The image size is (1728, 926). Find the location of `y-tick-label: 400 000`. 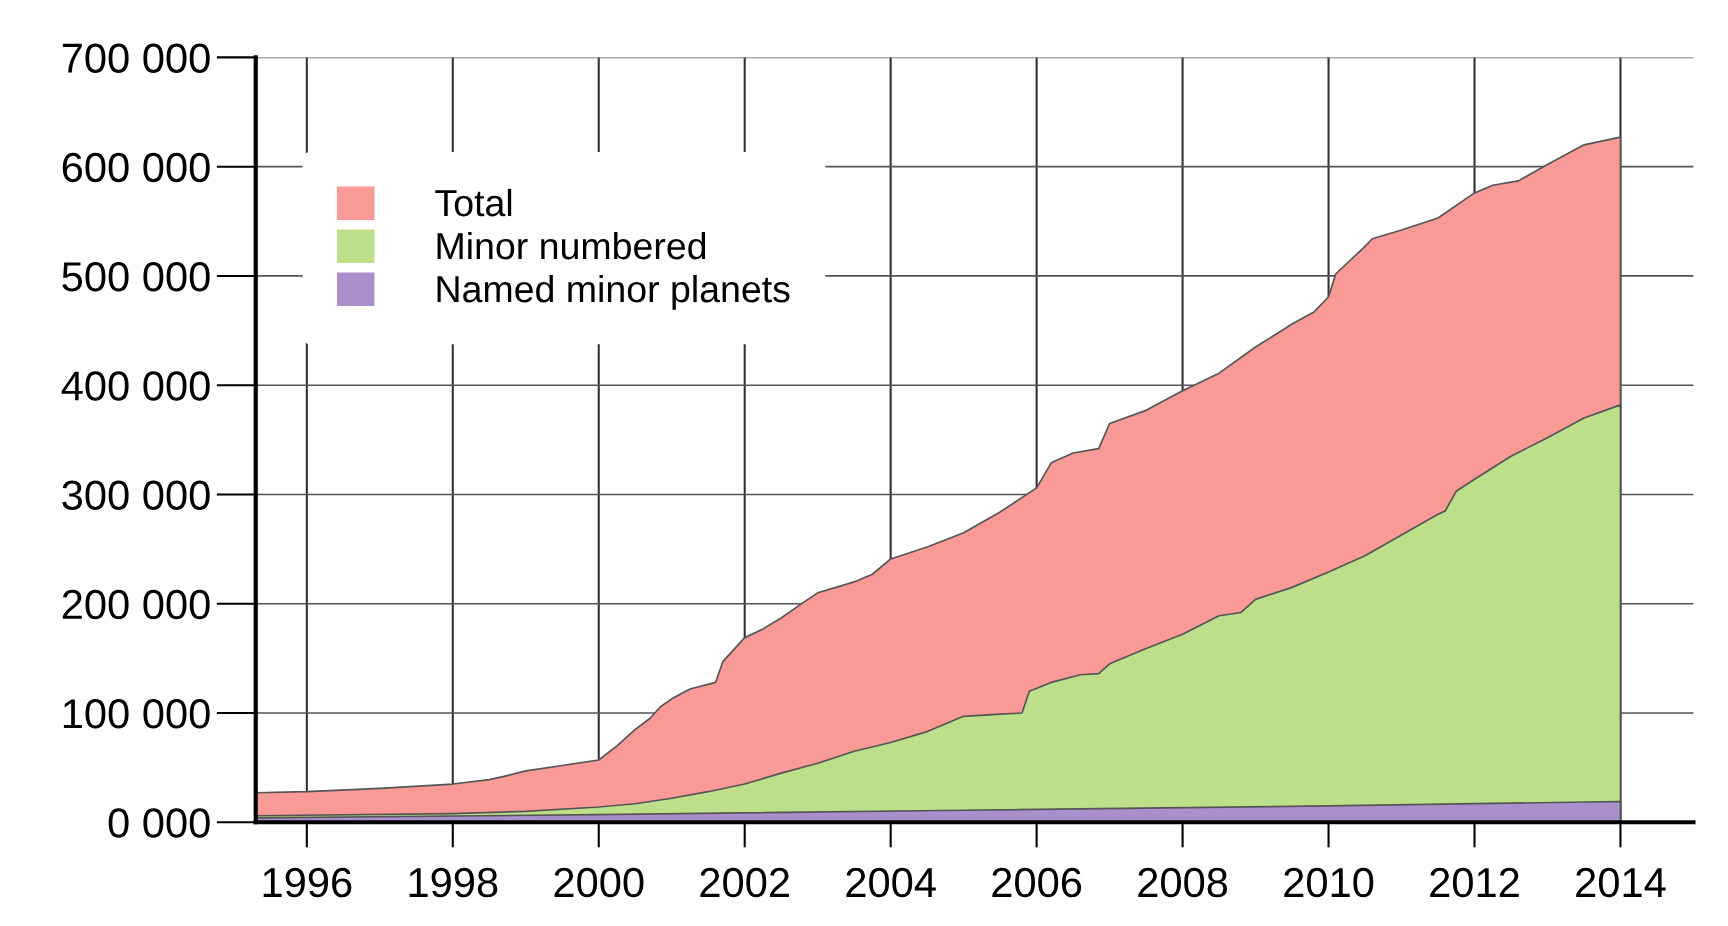

y-tick-label: 400 000 is located at coordinates (135, 386).